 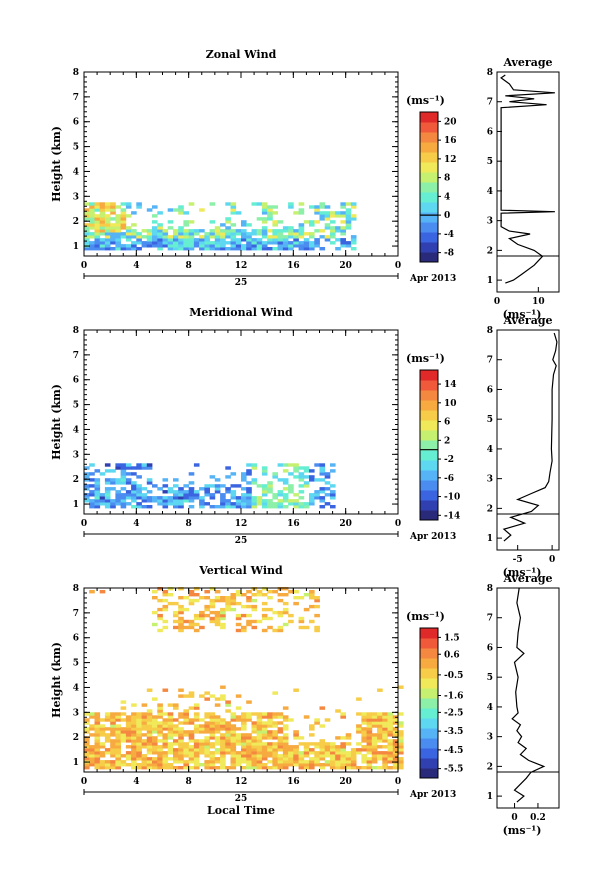 What do you see at coordinates (490, 738) in the screenshot?
I see `average-y-tick-label: 3` at bounding box center [490, 738].